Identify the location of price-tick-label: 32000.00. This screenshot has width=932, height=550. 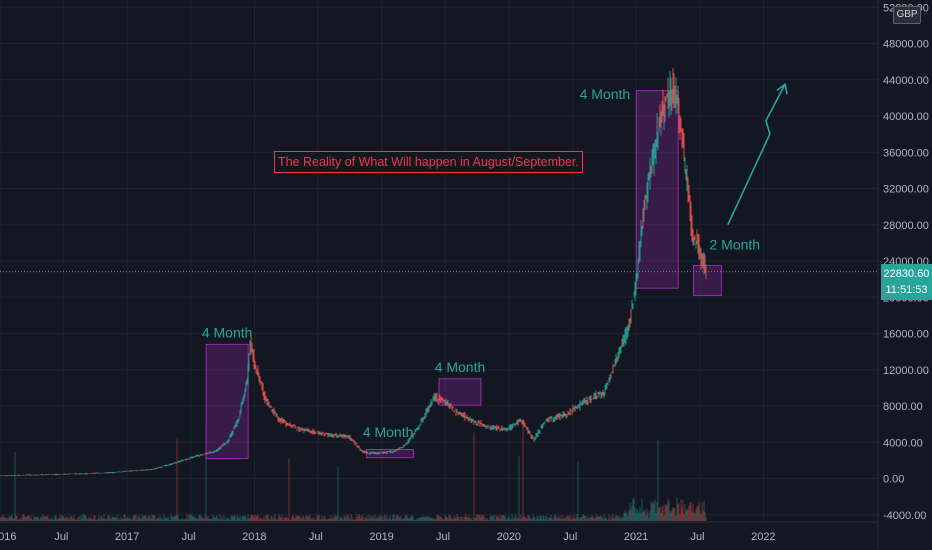
(906, 190).